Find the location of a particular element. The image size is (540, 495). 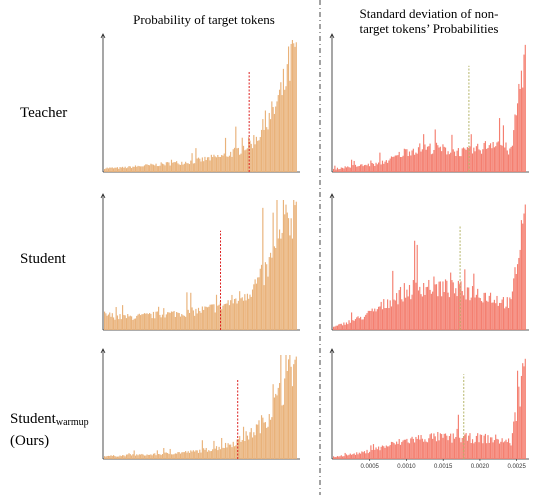

right-title-line-1: Standard deviation of non- is located at coordinates (429, 13).